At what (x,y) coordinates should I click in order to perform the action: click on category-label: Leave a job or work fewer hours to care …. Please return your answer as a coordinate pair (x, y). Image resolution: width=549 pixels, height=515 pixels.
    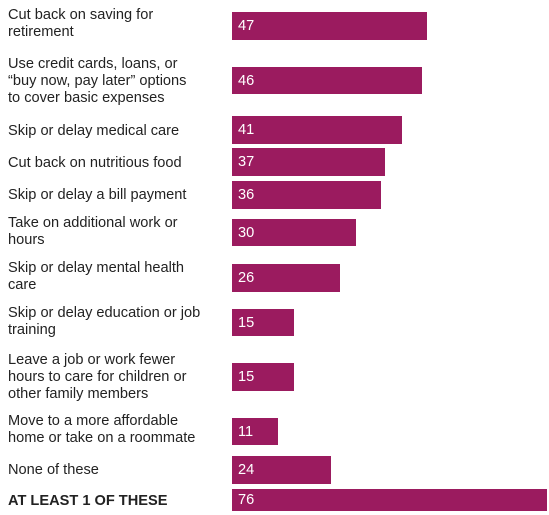
    Looking at the image, I should click on (97, 376).